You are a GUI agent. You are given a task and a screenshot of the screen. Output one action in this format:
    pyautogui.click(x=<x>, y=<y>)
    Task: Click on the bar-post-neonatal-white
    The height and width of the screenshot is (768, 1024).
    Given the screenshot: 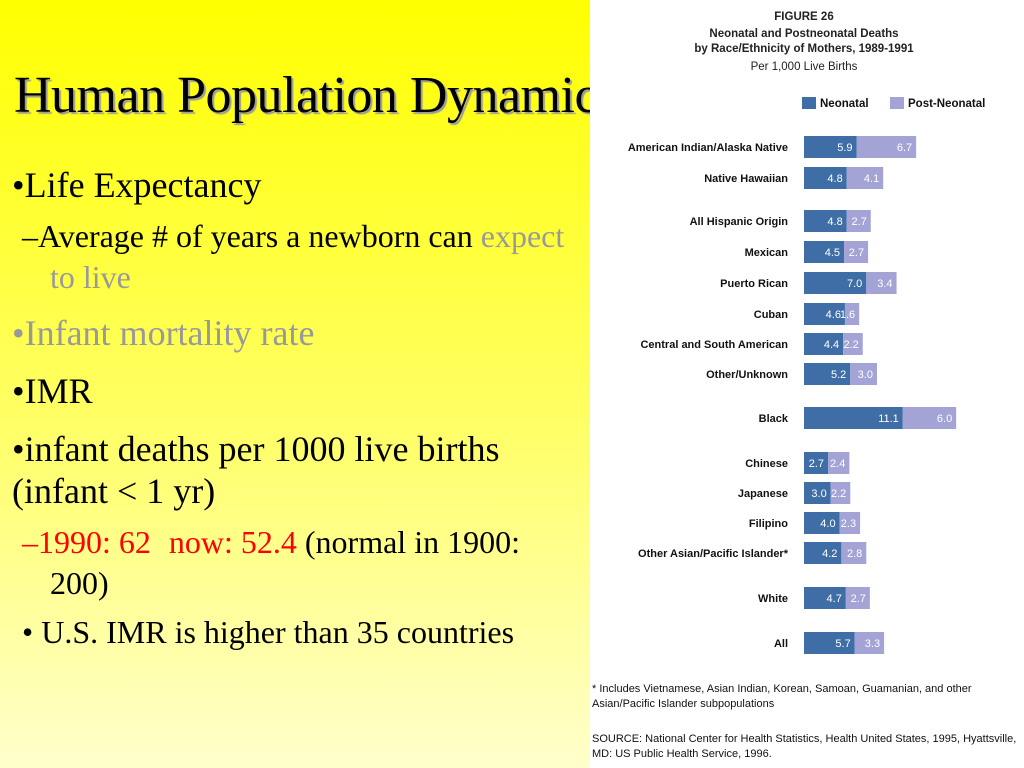 What is the action you would take?
    pyautogui.click(x=857, y=598)
    